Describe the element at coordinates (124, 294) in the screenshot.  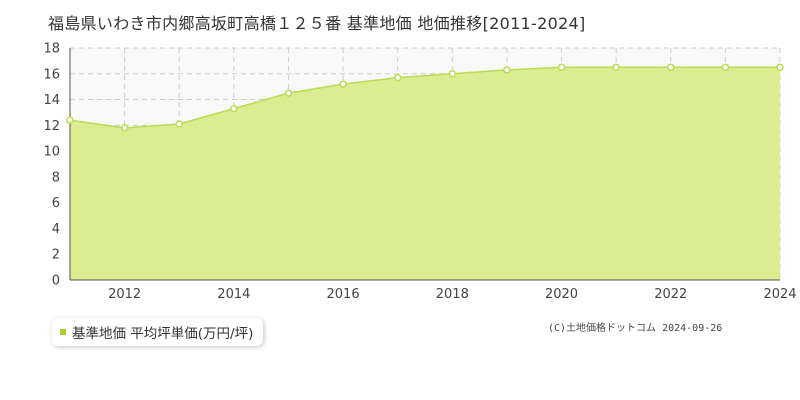
I see `x-tick-label: 2012` at that location.